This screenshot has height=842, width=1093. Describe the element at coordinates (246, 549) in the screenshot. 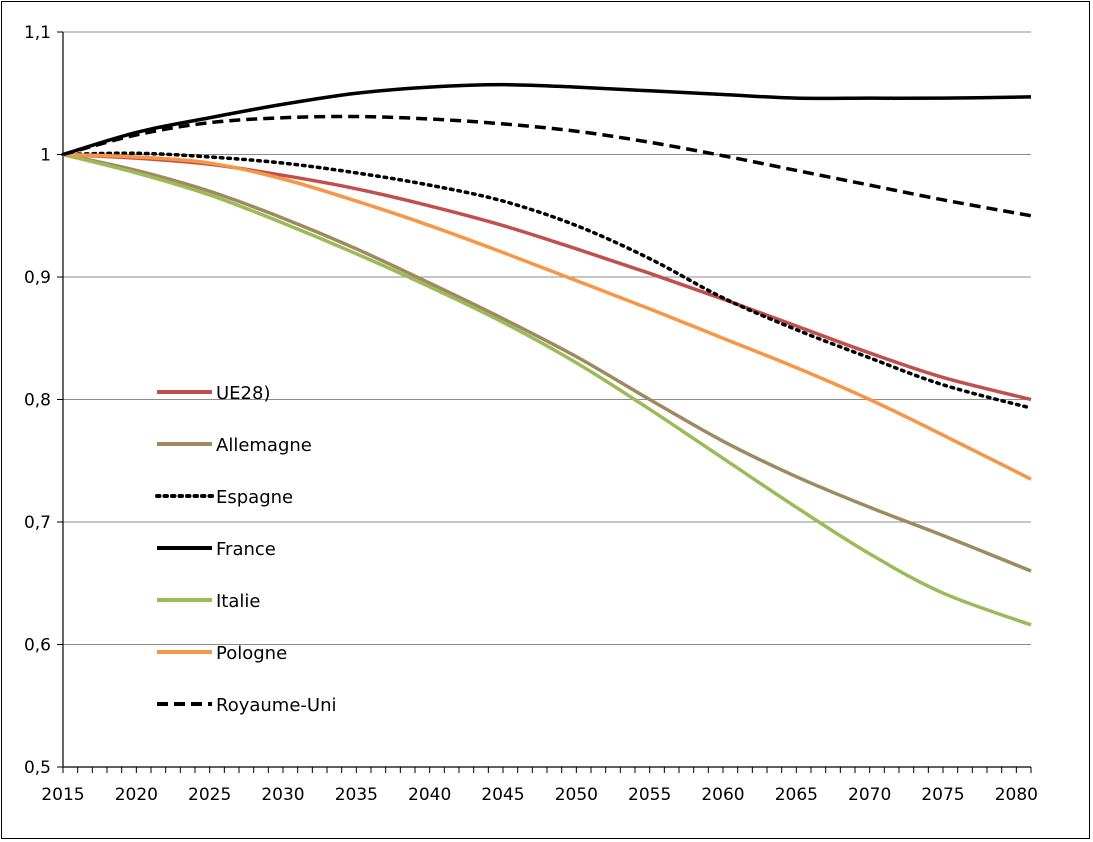

I see `legend-label-france: France` at that location.